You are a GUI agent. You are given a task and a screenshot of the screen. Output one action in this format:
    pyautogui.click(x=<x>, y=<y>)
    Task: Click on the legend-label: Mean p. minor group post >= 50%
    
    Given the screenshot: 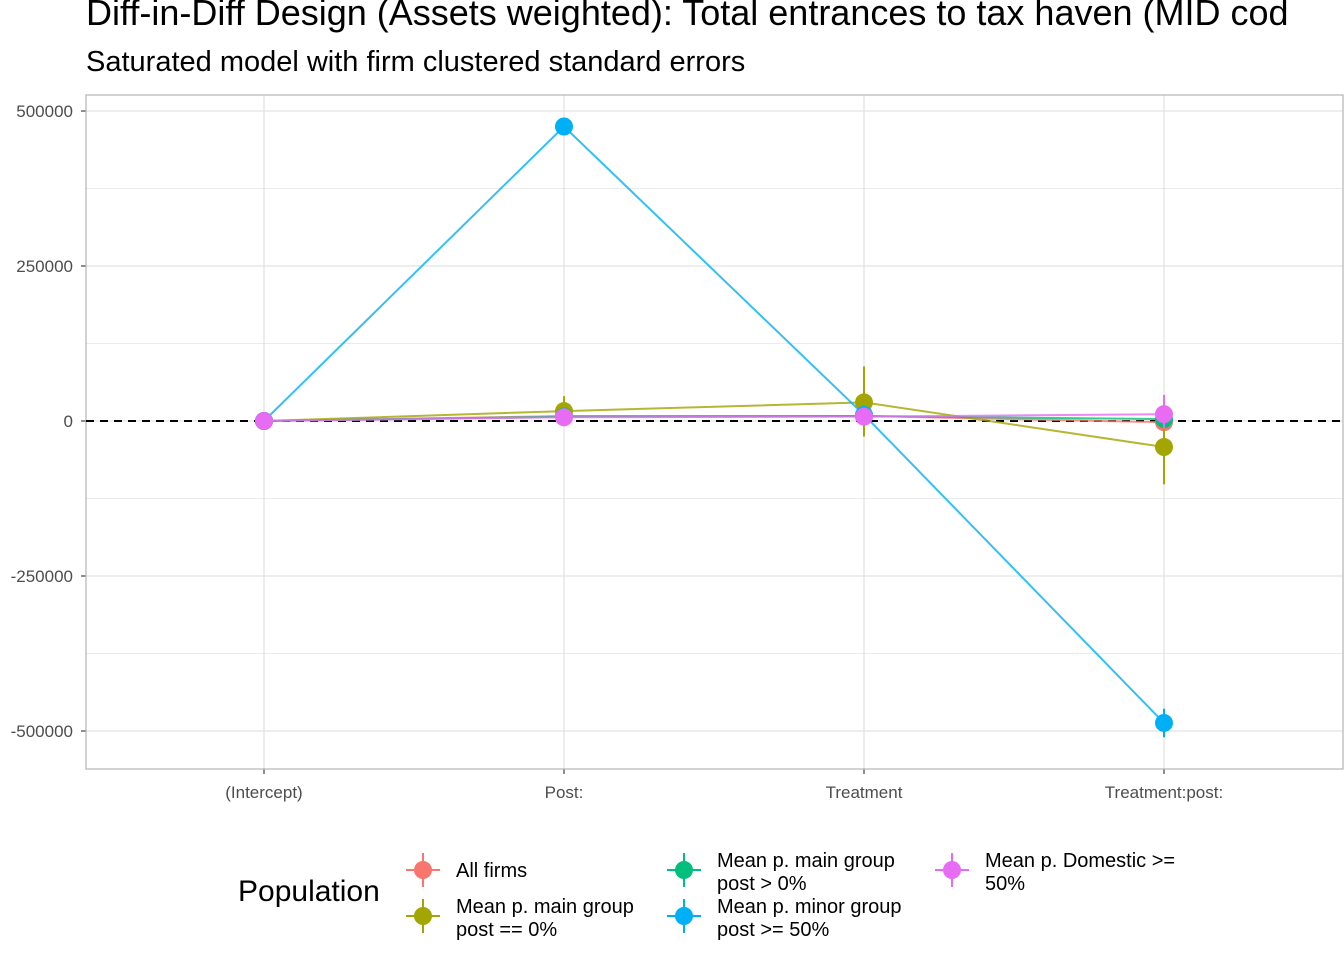 What is the action you would take?
    pyautogui.click(x=809, y=918)
    